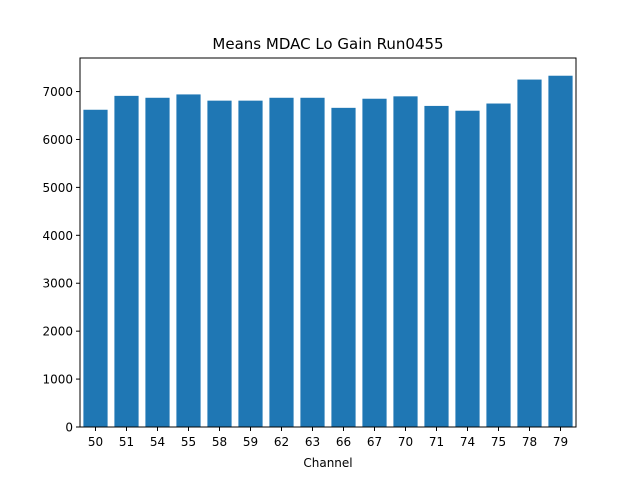 This screenshot has width=640, height=480. I want to click on y-tick-label-6000: 6000, so click(57, 140).